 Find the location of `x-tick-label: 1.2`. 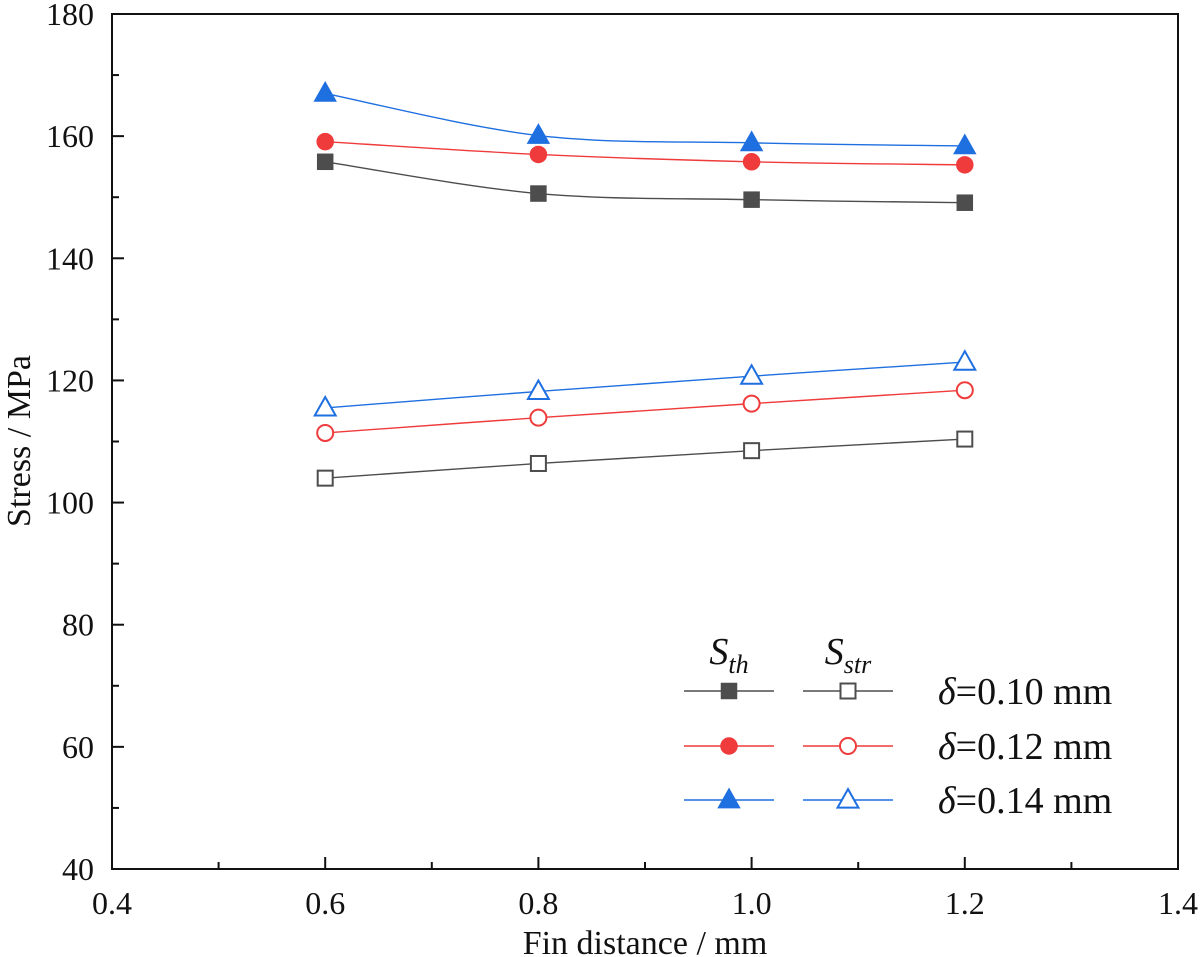

x-tick-label: 1.2 is located at coordinates (965, 903).